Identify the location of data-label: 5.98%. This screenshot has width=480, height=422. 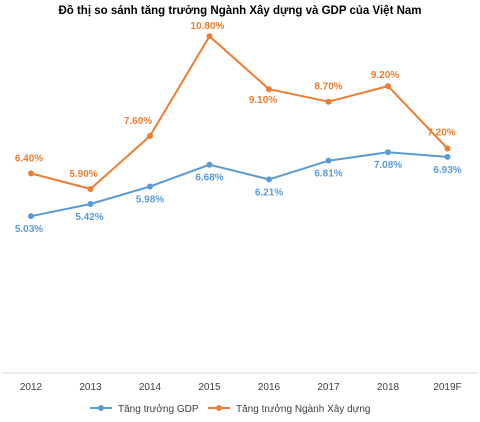
(150, 200).